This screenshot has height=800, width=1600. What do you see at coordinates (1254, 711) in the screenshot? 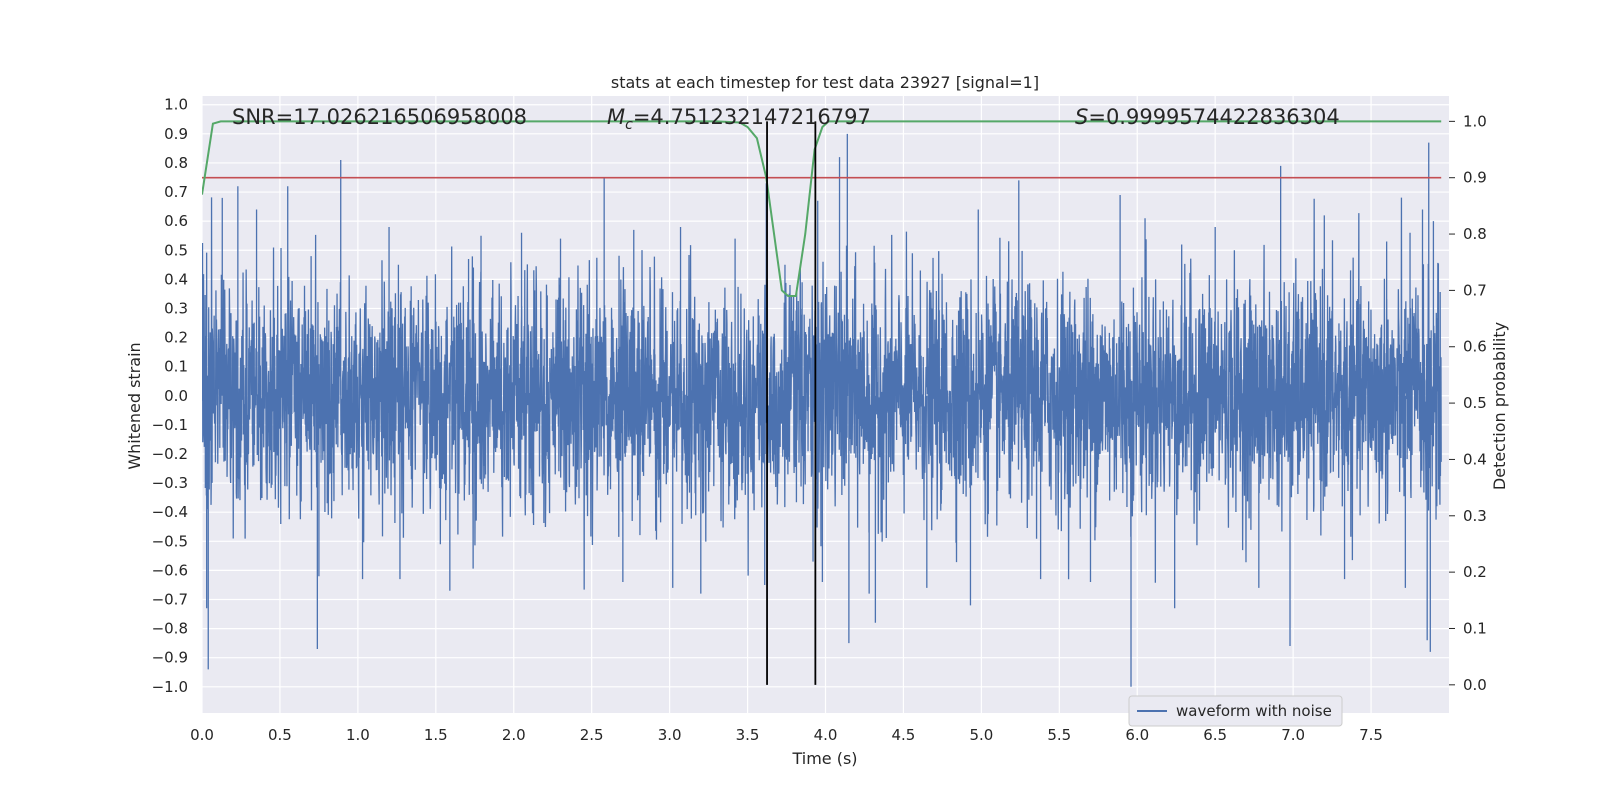
I see `legend-entry: waveform with noise` at bounding box center [1254, 711].